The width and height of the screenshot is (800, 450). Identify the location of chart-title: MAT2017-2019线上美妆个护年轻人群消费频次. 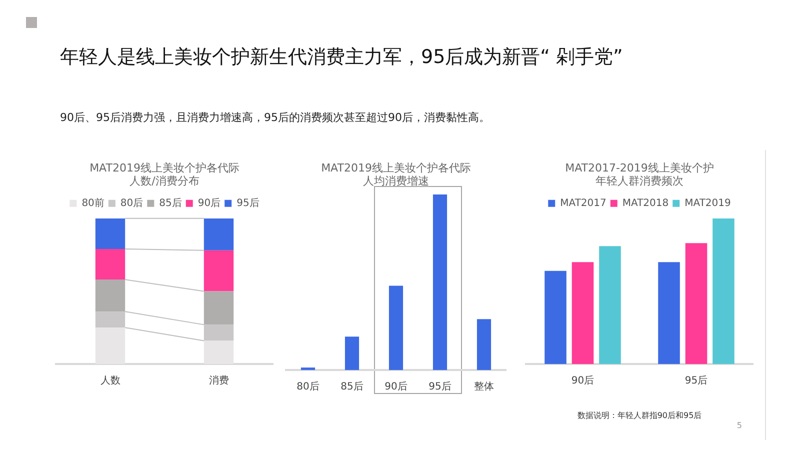
(639, 174).